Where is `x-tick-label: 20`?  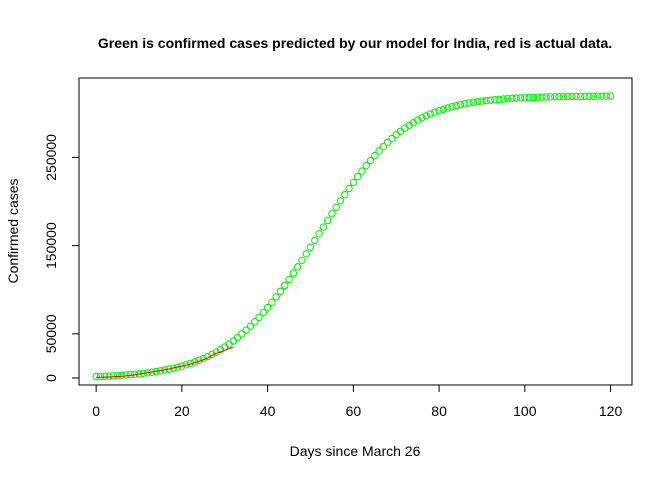
x-tick-label: 20 is located at coordinates (182, 411).